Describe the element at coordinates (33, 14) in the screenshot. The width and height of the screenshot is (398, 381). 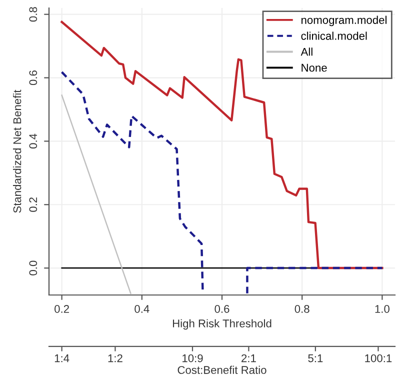
I see `y-tick-label: 0.8` at that location.